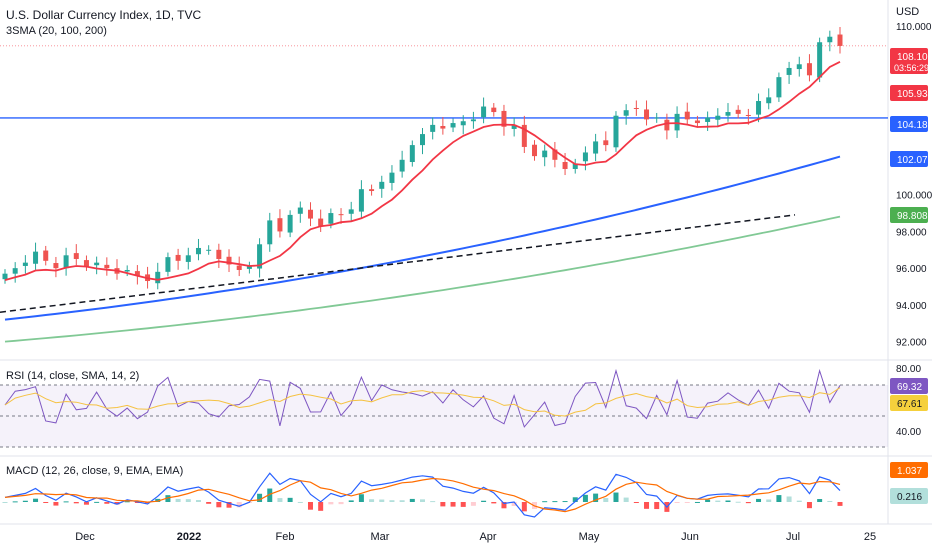  Describe the element at coordinates (793, 537) in the screenshot. I see `time-axis-label: Jul` at that location.